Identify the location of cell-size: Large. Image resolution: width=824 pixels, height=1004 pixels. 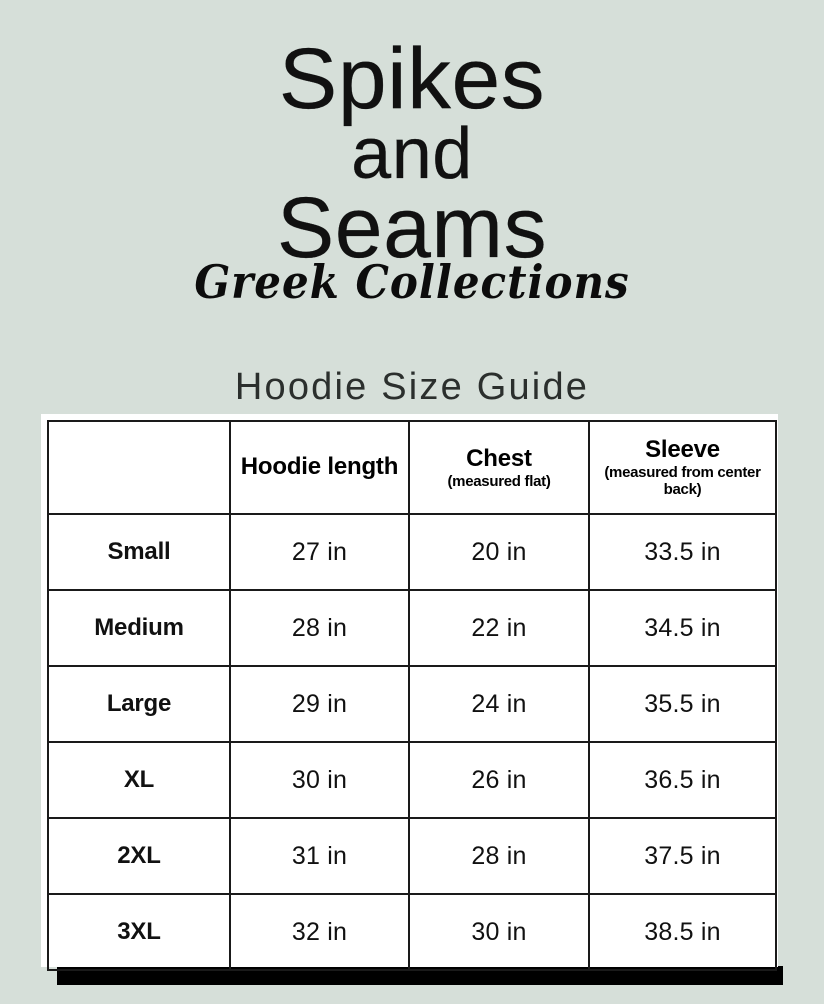
(139, 704).